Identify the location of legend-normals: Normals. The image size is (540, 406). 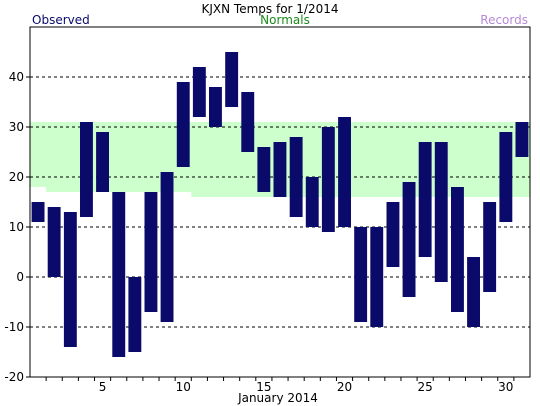
(285, 20).